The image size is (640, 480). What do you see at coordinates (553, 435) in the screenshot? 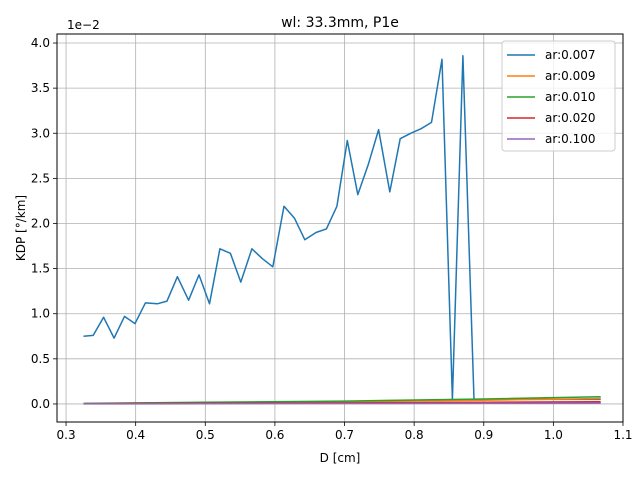
I see `x-tick-label: 1.0` at bounding box center [553, 435].